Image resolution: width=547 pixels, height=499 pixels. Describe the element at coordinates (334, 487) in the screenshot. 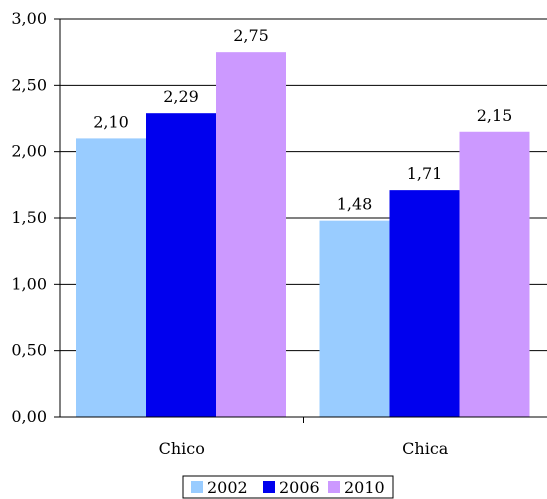

I see `legend-swatch-2010` at that location.